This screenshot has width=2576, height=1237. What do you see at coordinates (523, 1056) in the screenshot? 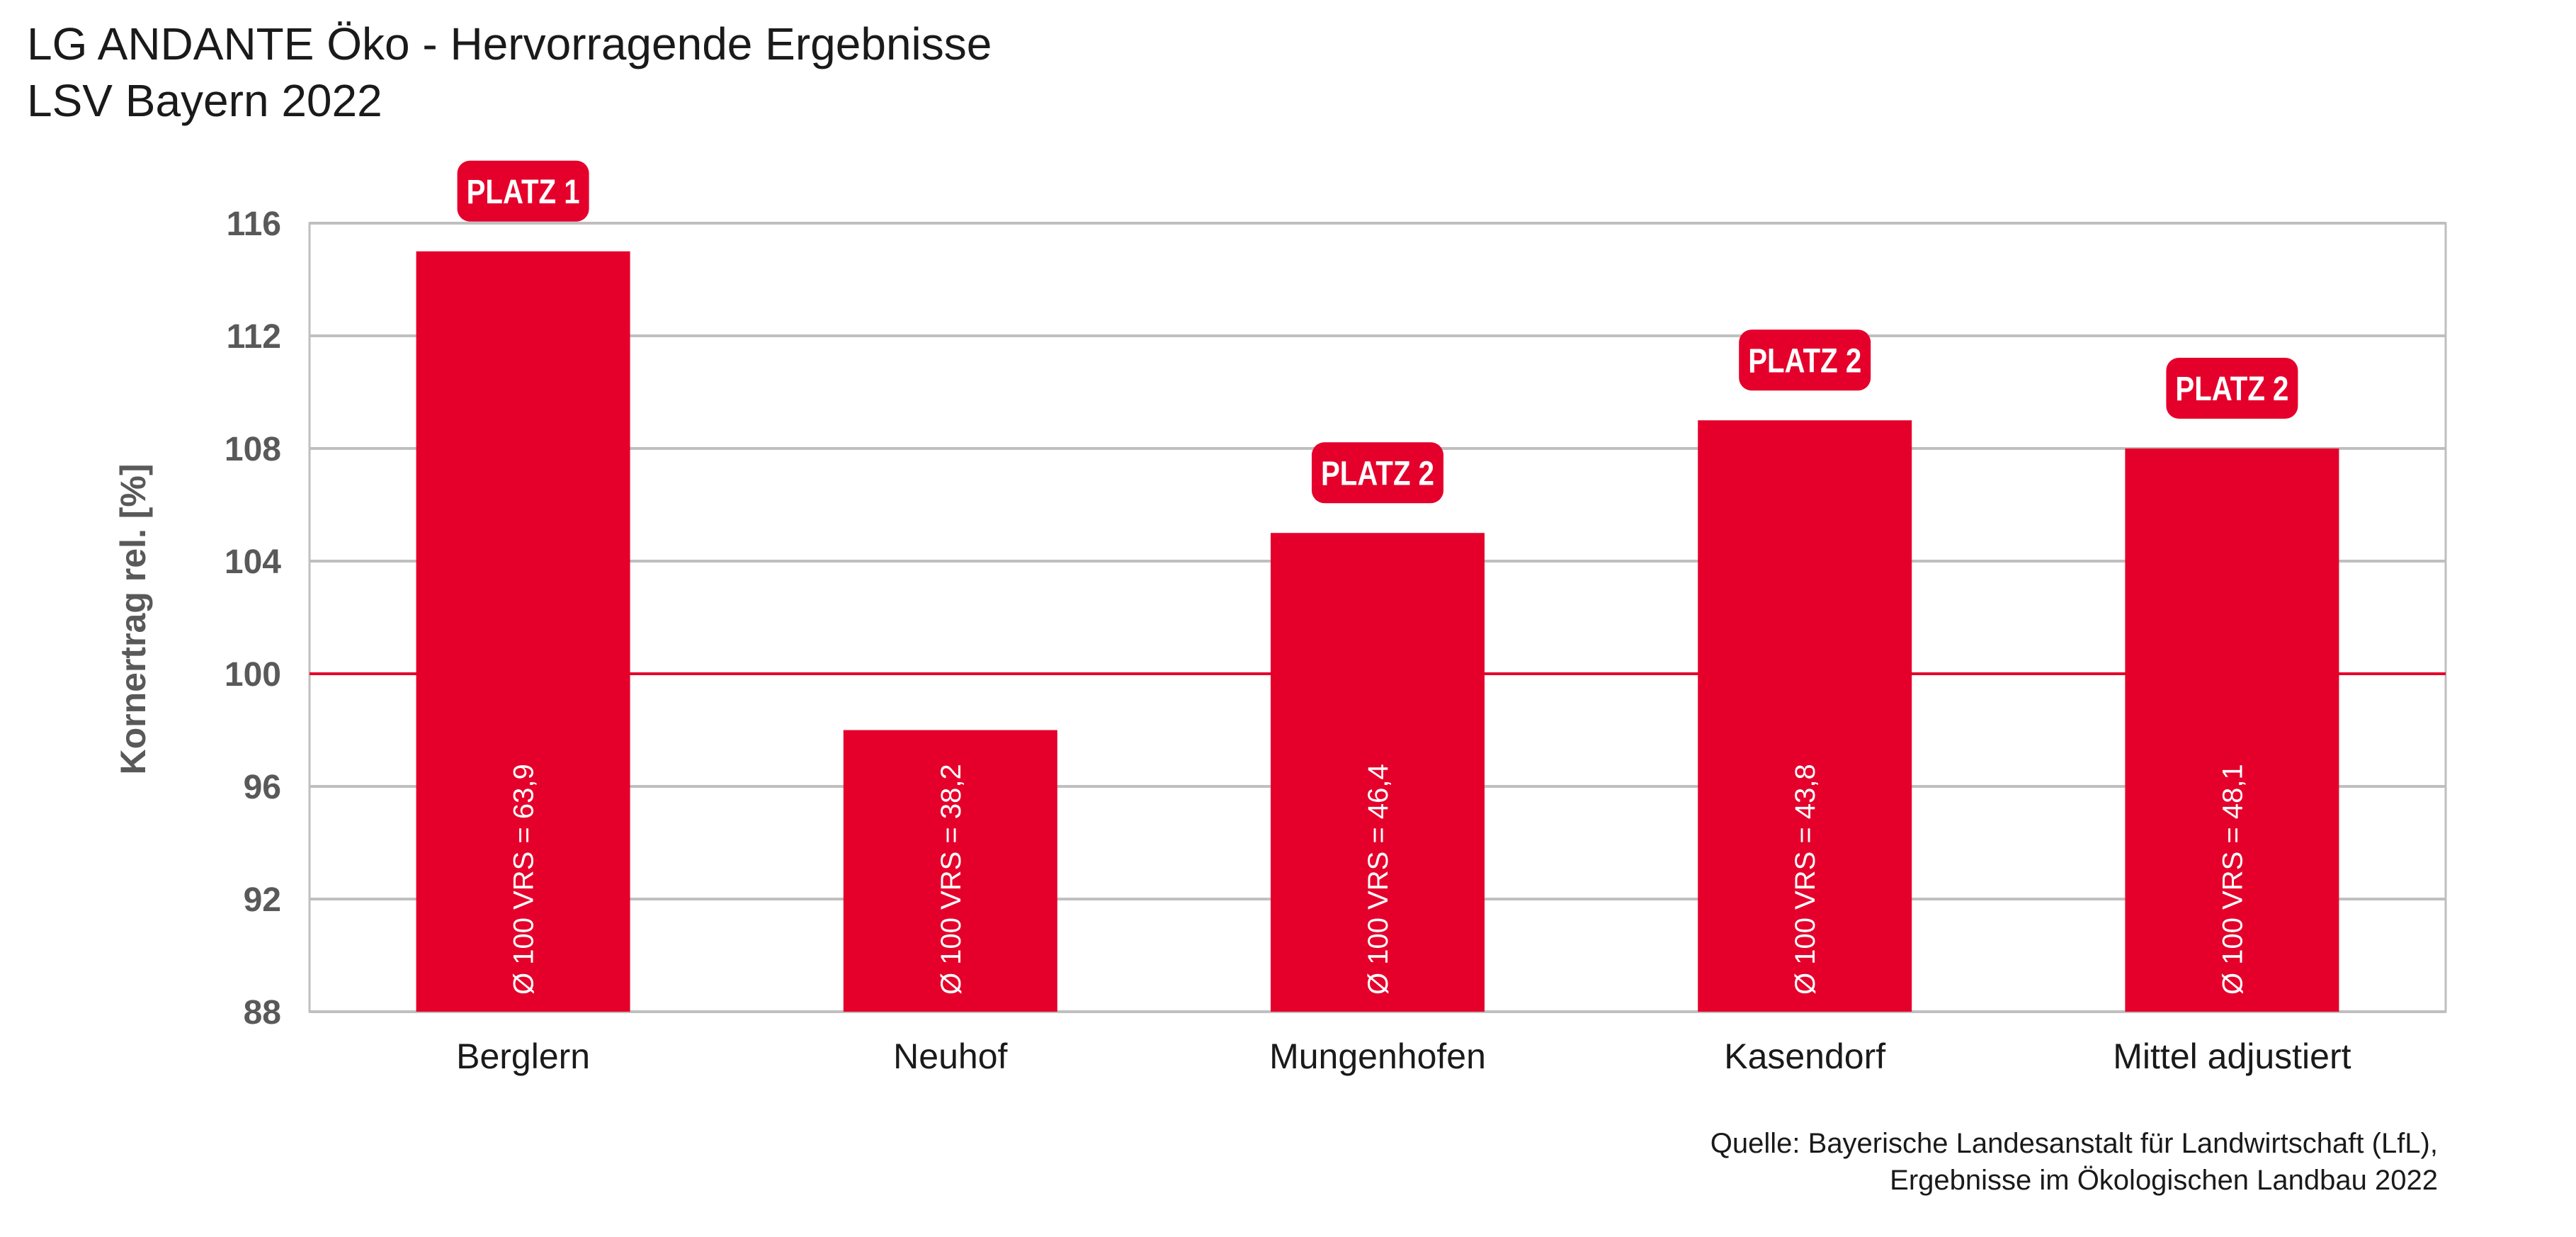
I see `x-category-label: Berglern` at bounding box center [523, 1056].